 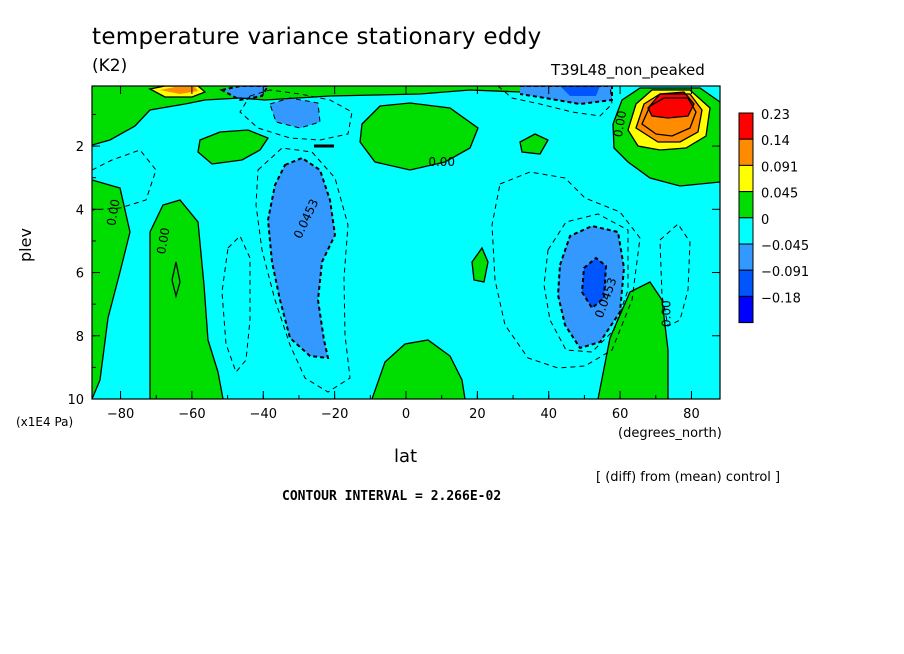 I want to click on x-tick-label: −20, so click(x=334, y=414).